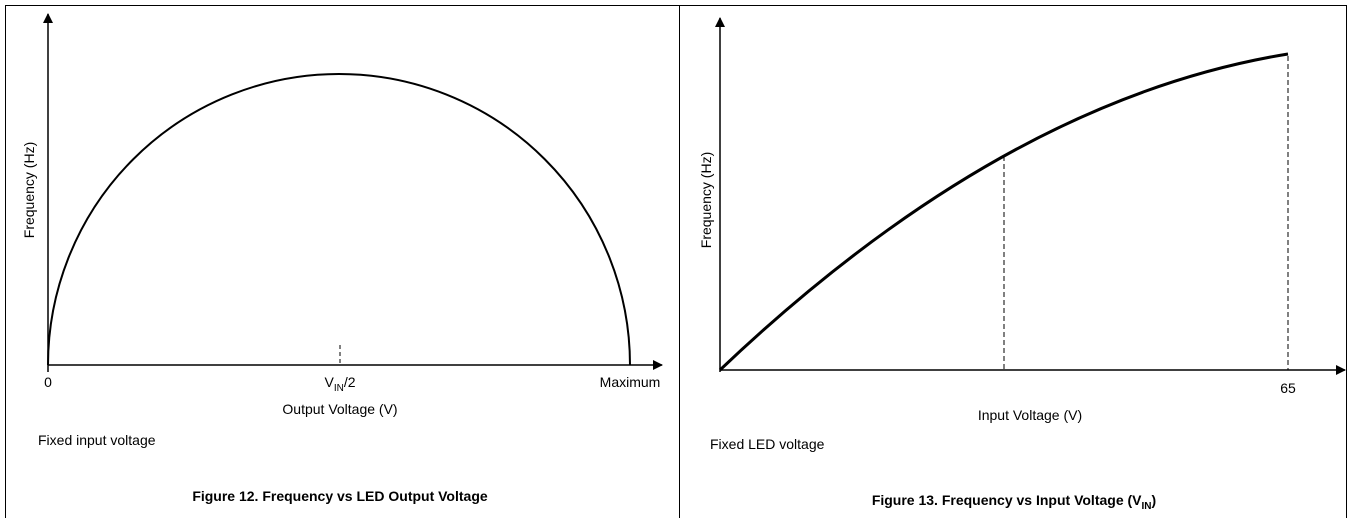 The width and height of the screenshot is (1351, 523). What do you see at coordinates (1147, 506) in the screenshot?
I see `caption-sub: IN` at bounding box center [1147, 506].